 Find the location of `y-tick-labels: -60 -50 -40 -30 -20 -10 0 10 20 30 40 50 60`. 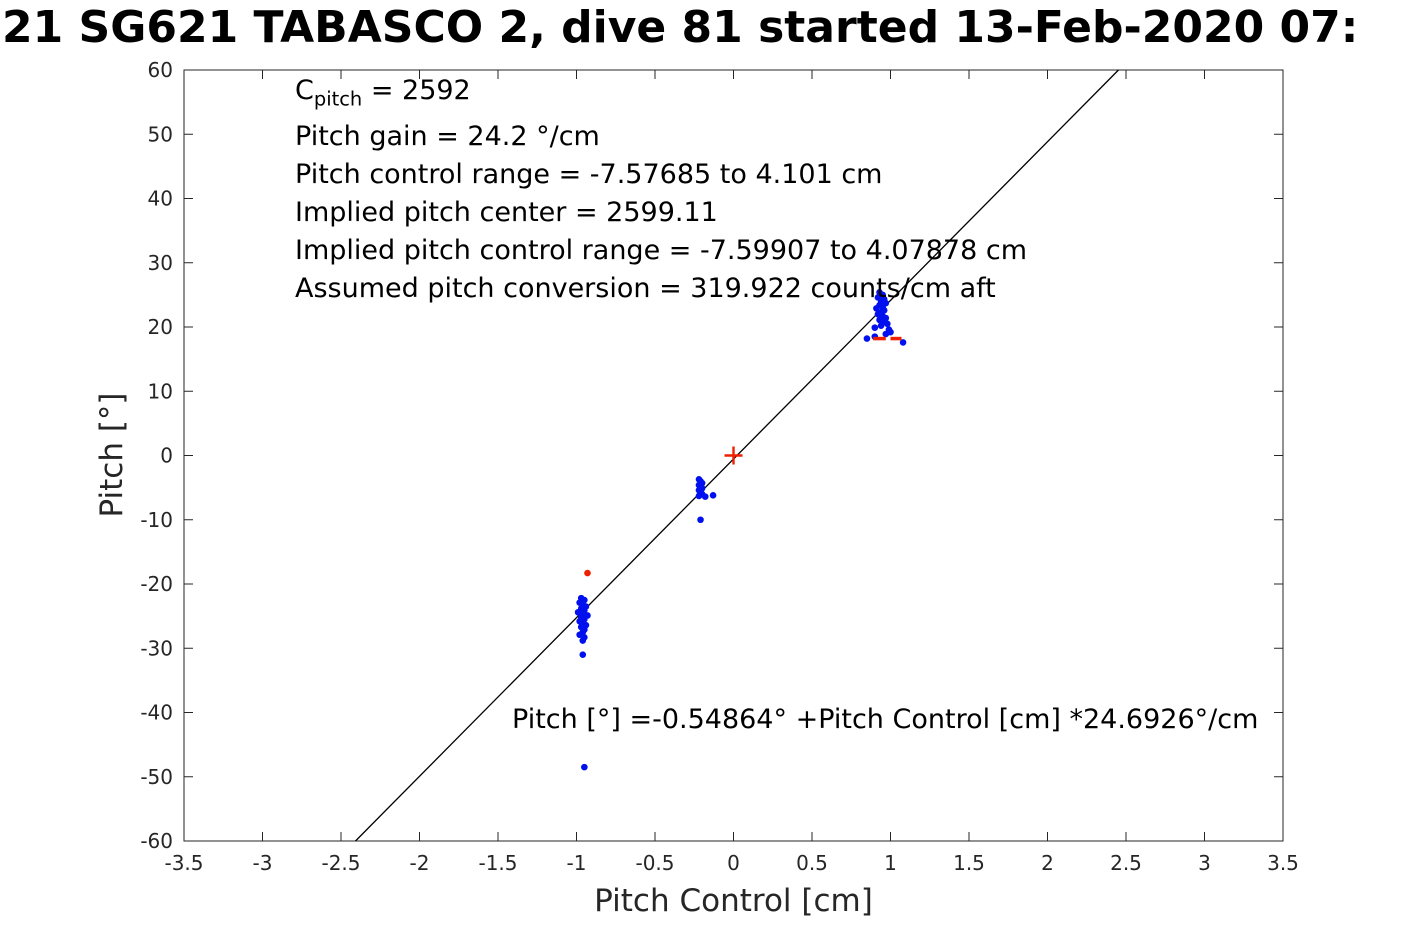

y-tick-labels: -60 -50 -40 -30 -20 -10 0 10 20 30 40 50 60 is located at coordinates (156, 455).